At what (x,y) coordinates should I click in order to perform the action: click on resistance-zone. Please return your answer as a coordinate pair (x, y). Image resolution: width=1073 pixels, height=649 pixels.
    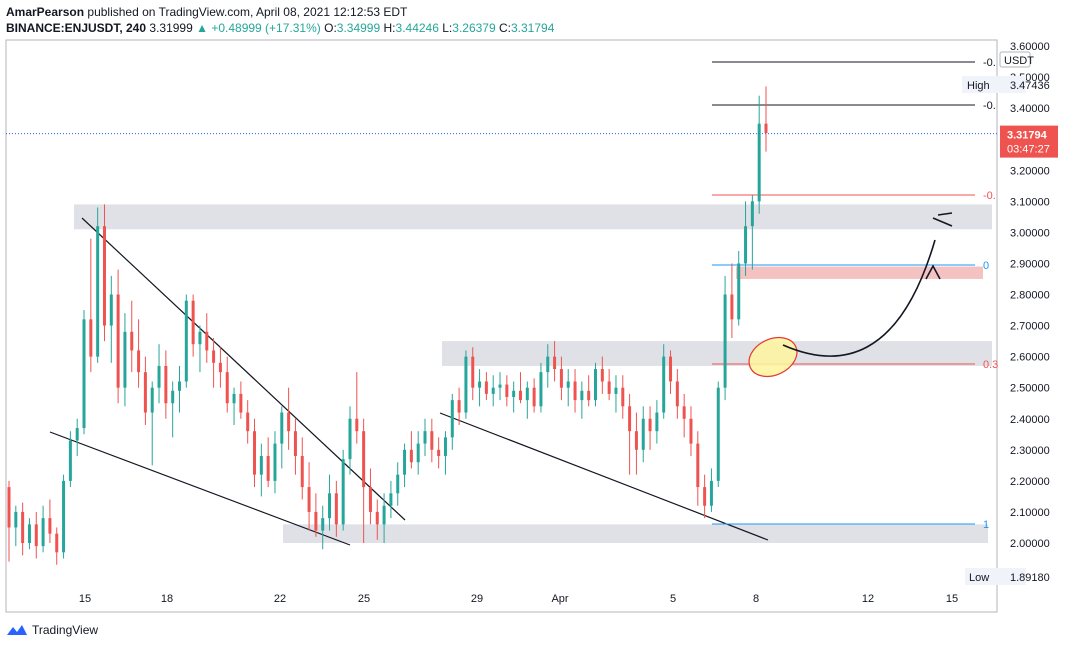
    Looking at the image, I should click on (533, 217).